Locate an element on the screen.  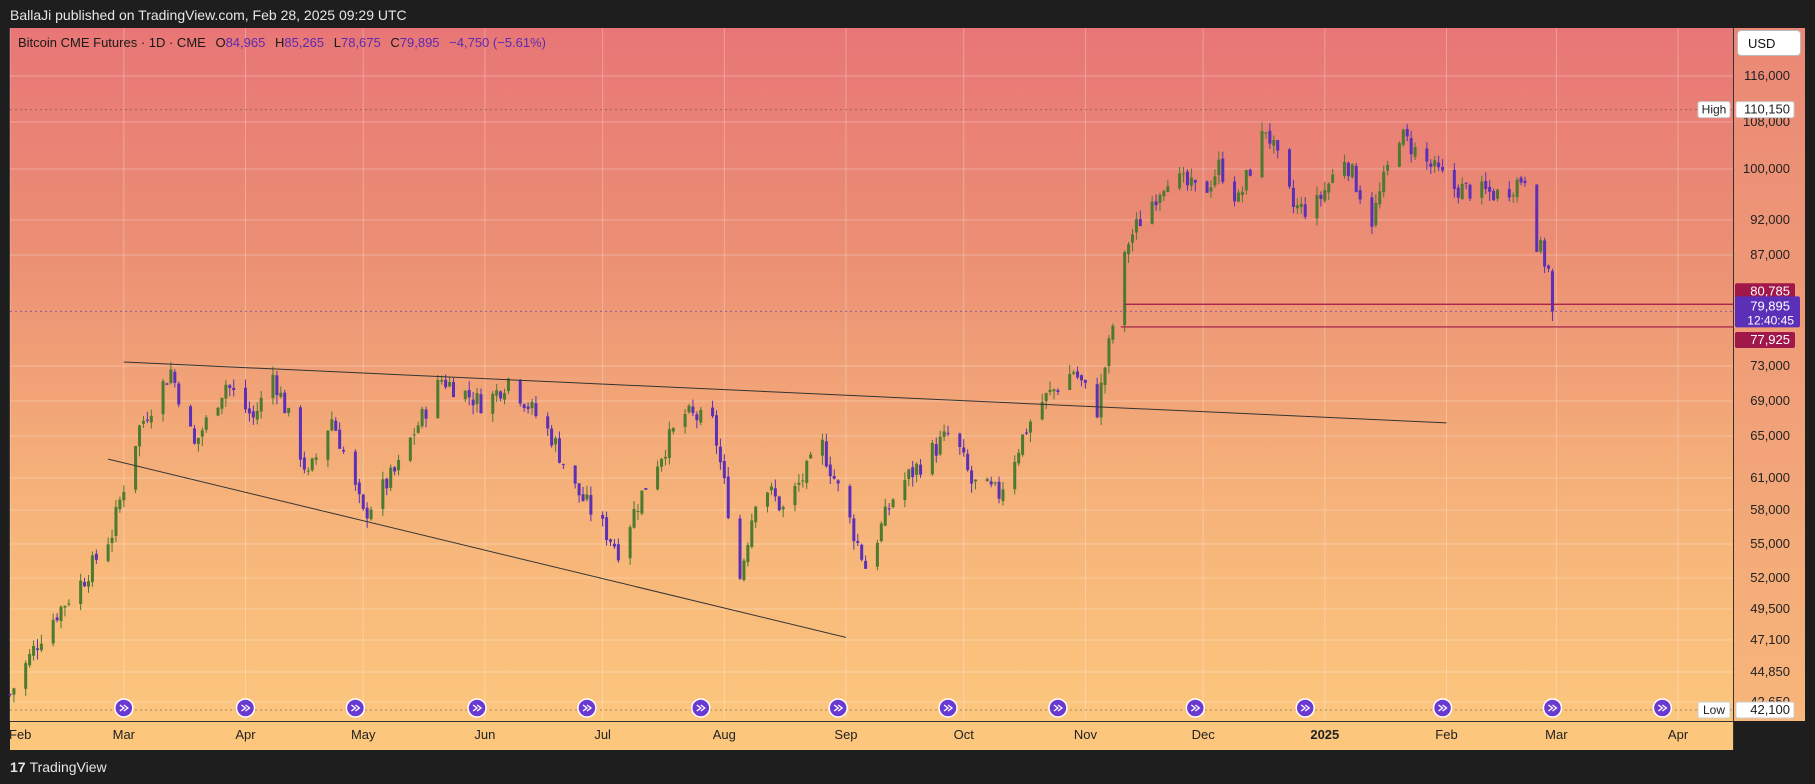
price-tick-label: 100,000 is located at coordinates (1766, 168).